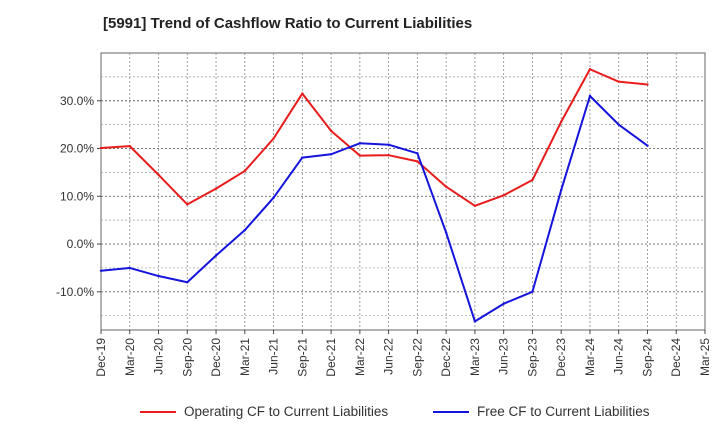  What do you see at coordinates (389, 356) in the screenshot?
I see `x-tick-label: Jun-22` at bounding box center [389, 356].